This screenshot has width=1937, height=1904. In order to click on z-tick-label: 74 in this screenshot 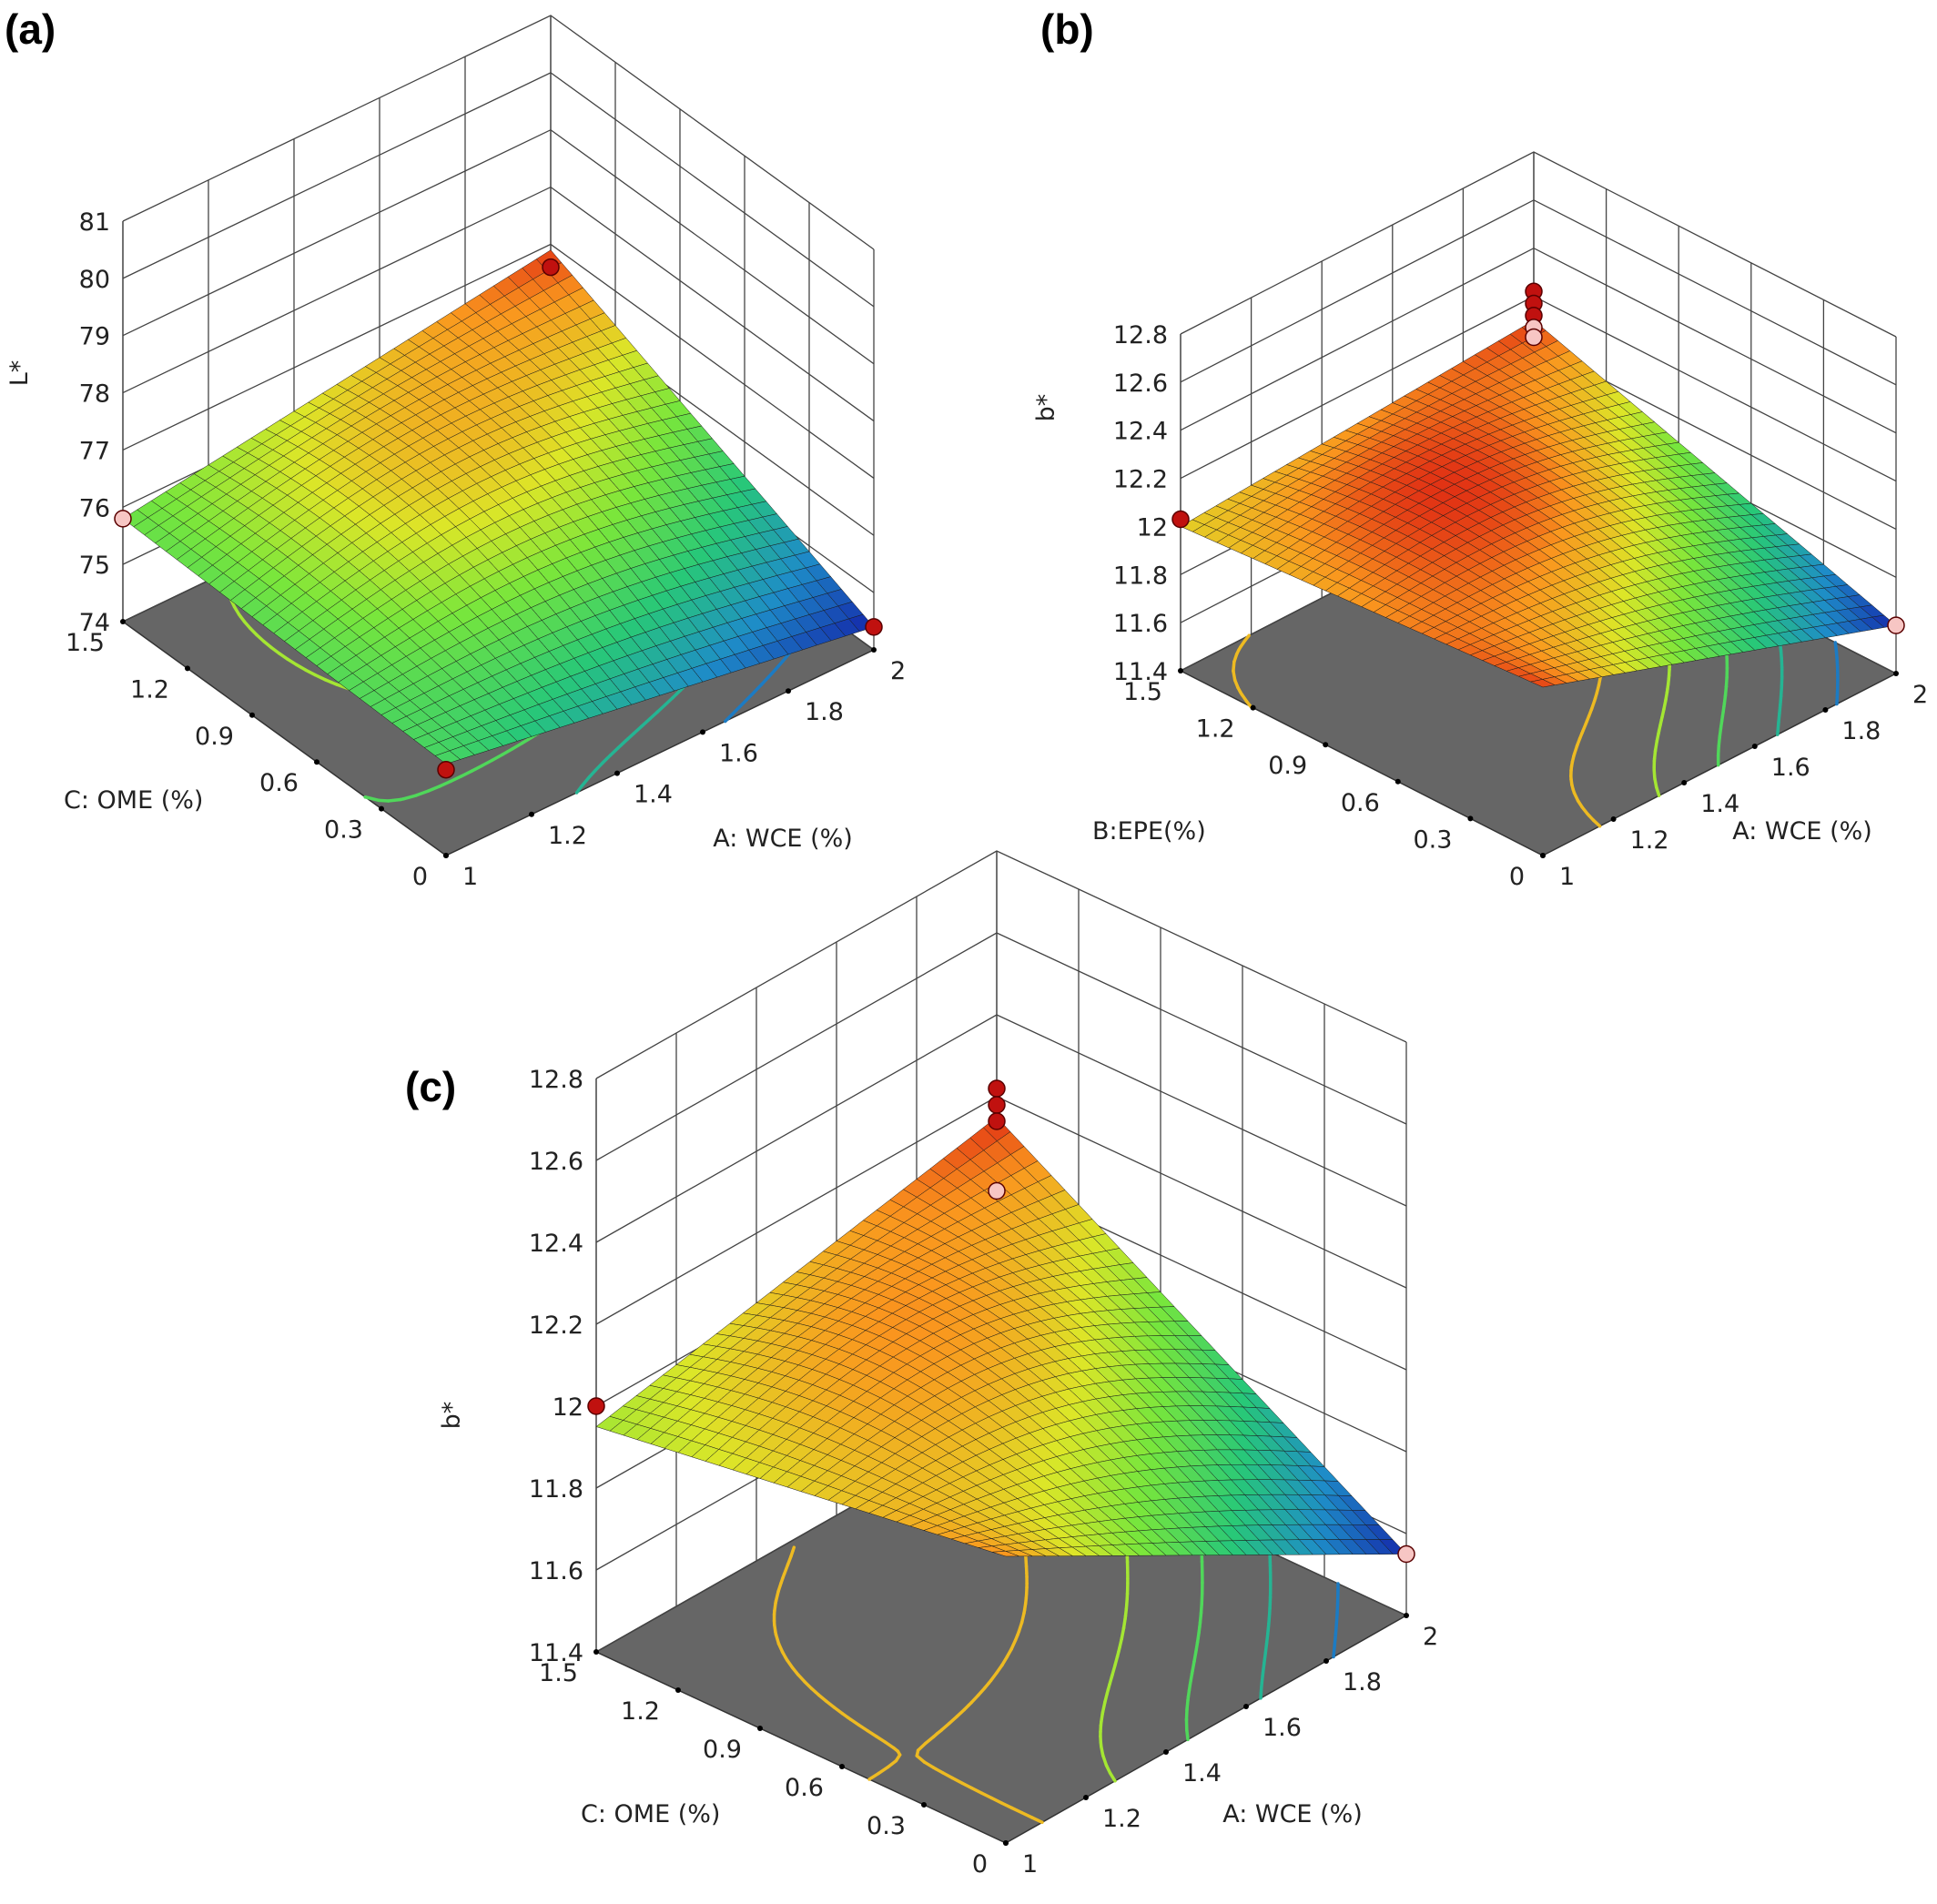, I will do `click(94, 623)`.